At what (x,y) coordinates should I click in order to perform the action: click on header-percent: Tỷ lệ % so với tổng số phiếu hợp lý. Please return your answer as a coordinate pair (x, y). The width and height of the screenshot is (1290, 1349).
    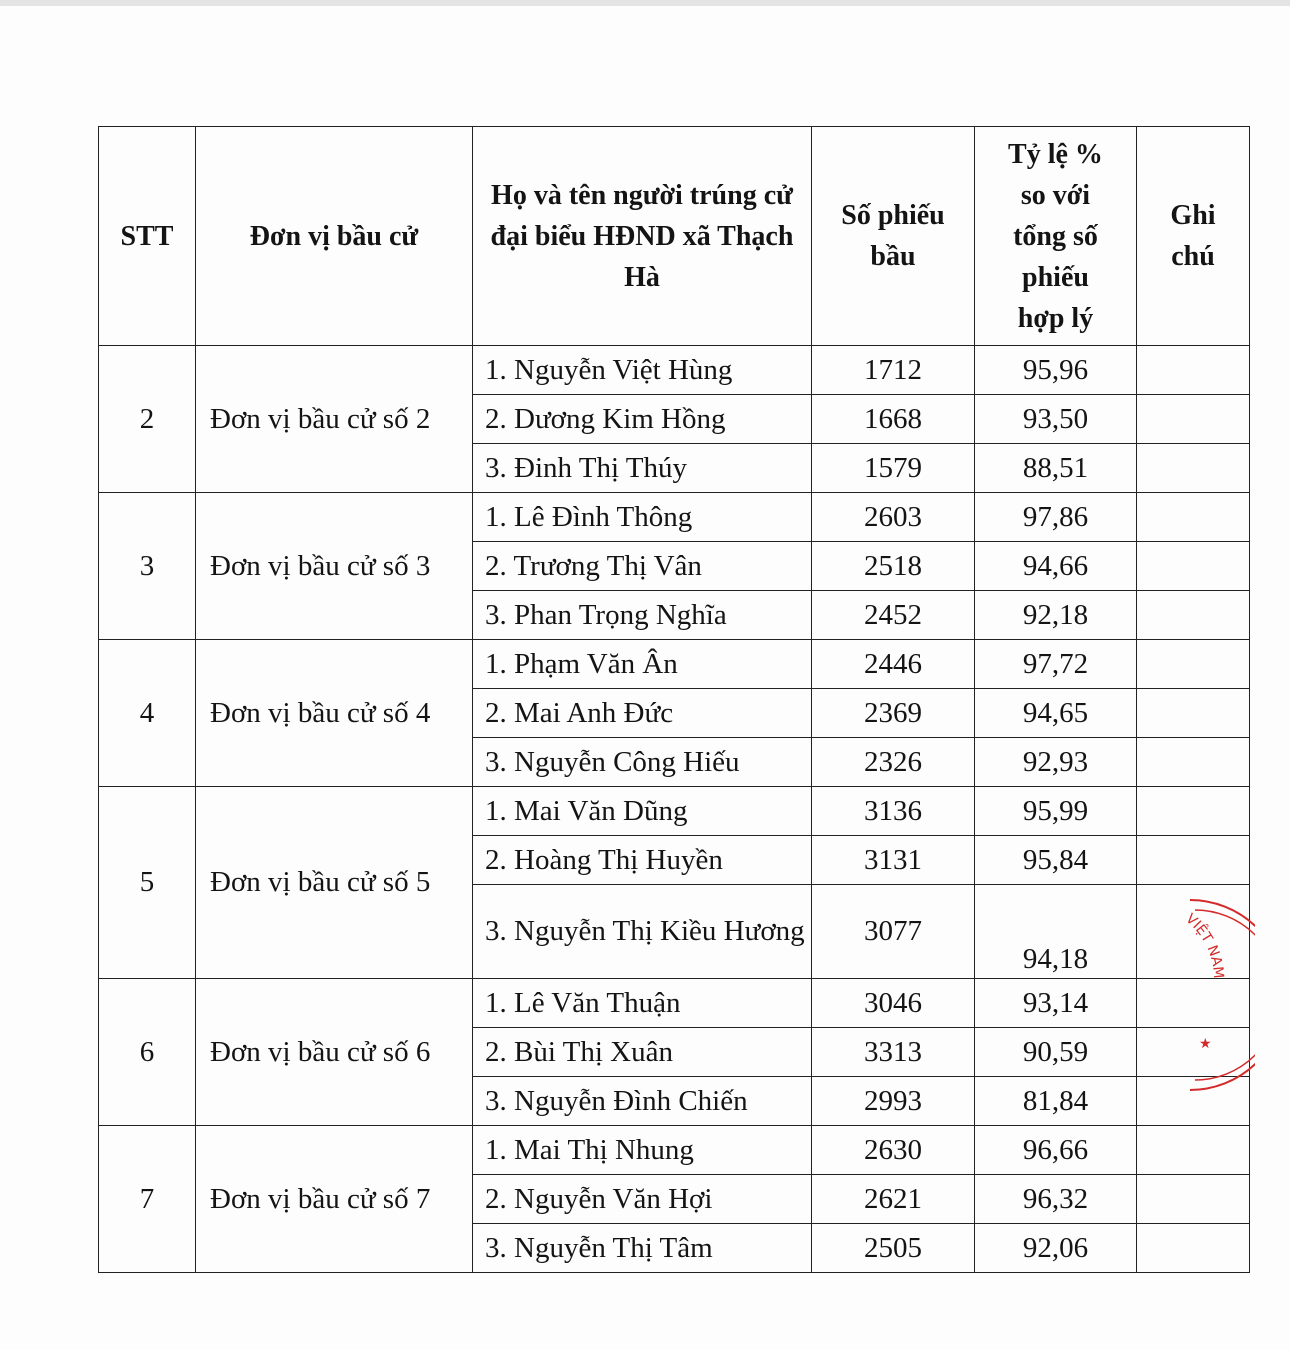
    Looking at the image, I should click on (1055, 236).